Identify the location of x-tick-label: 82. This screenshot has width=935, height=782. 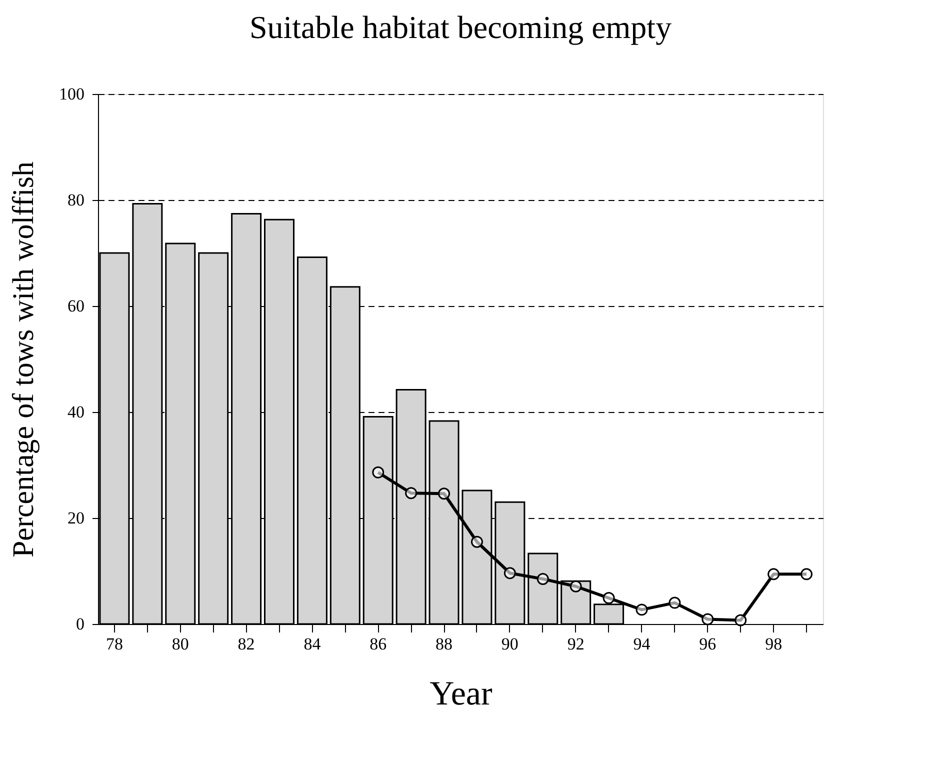
(246, 644).